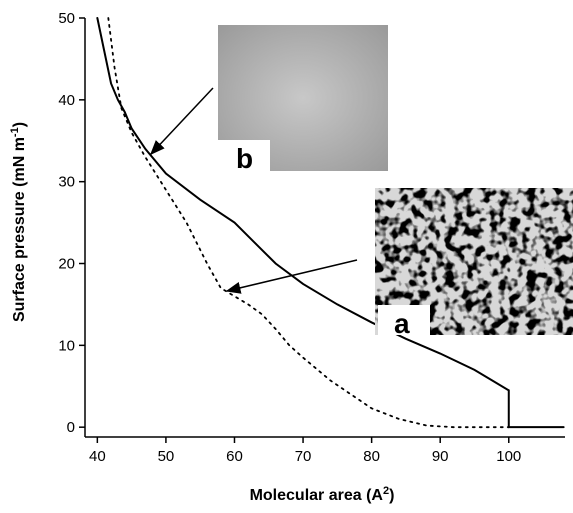  Describe the element at coordinates (386, 491) in the screenshot. I see `x-axis-label-sup: 2` at that location.